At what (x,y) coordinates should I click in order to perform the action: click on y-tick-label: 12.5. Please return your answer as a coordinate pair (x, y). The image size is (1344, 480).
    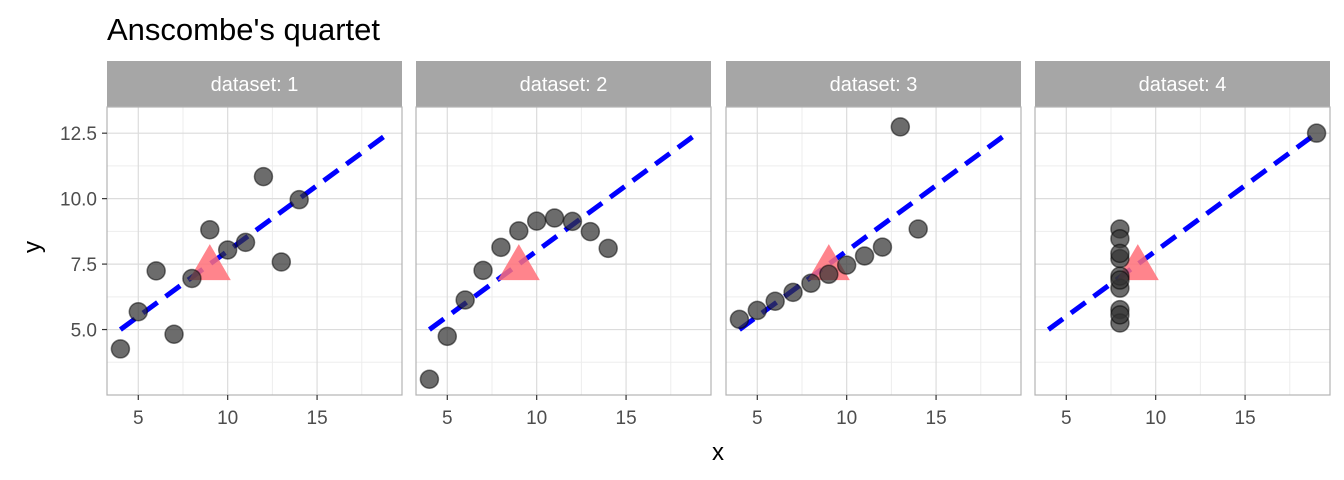
    Looking at the image, I should click on (78, 134).